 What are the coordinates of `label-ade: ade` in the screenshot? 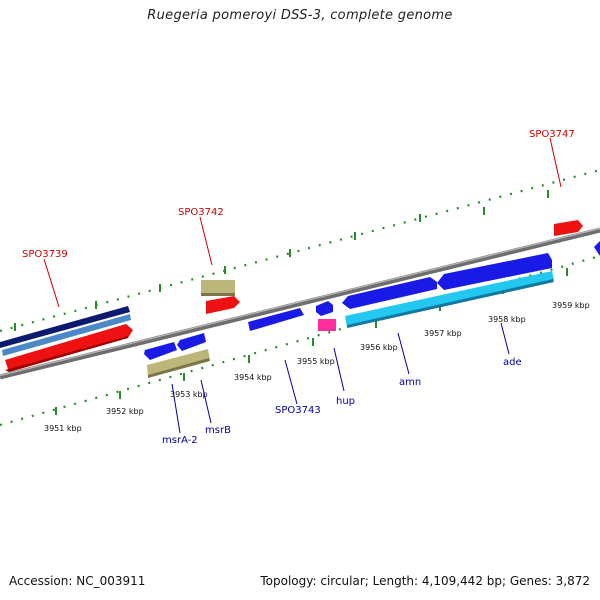 It's located at (512, 362).